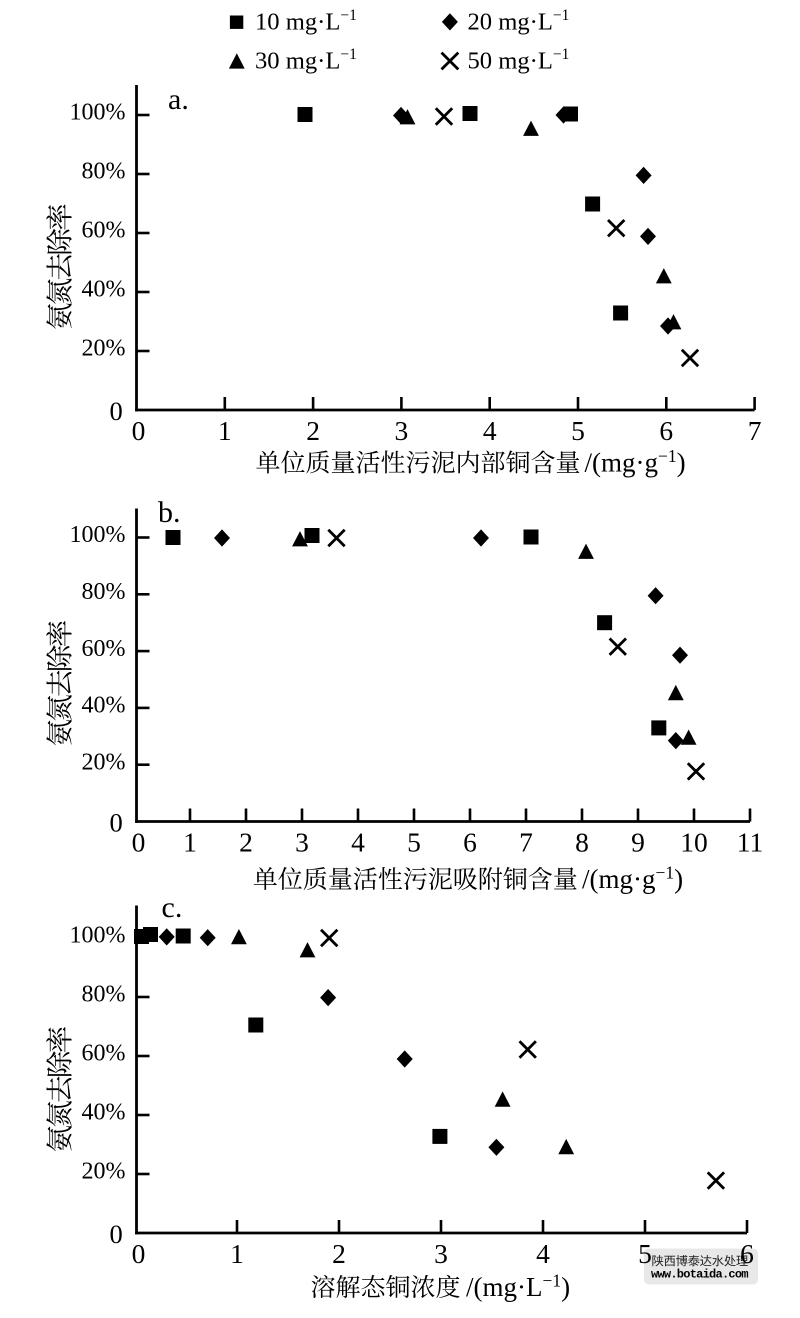 The width and height of the screenshot is (800, 1318). I want to click on svg-text: c., so click(172, 907).